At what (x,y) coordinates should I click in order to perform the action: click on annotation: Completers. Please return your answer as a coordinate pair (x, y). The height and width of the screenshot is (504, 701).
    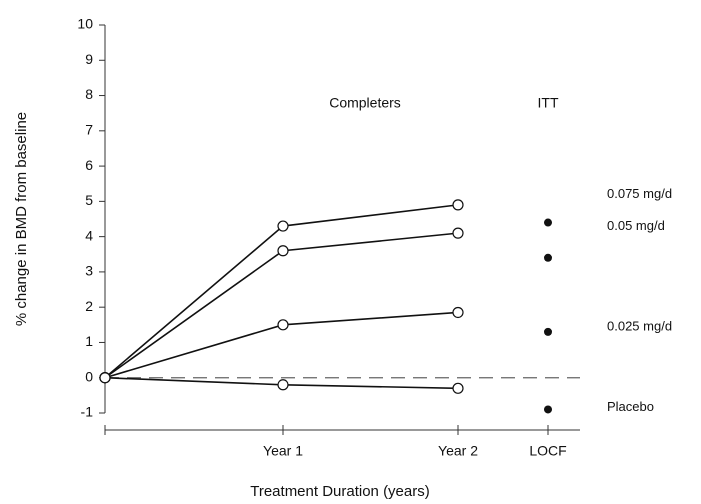
    Looking at the image, I should click on (365, 103).